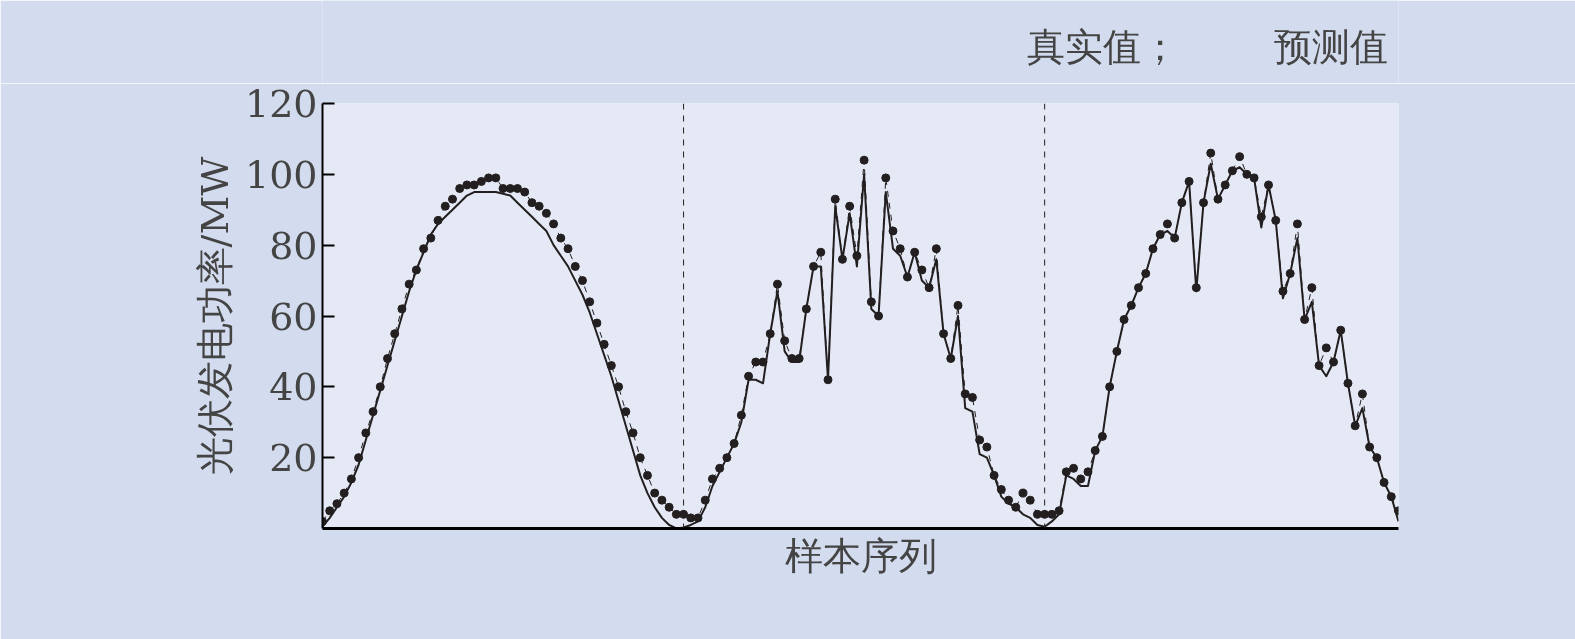  Describe the element at coordinates (1103, 47) in the screenshot. I see `text: 真实值；` at that location.